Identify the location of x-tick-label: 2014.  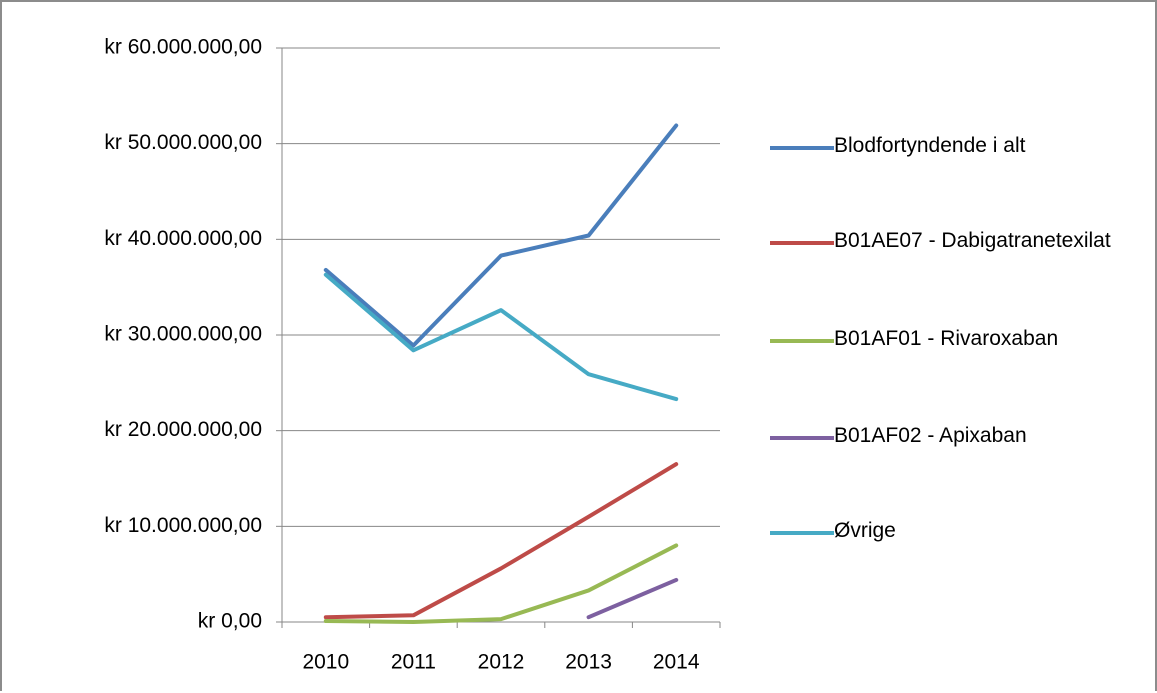
(676, 662).